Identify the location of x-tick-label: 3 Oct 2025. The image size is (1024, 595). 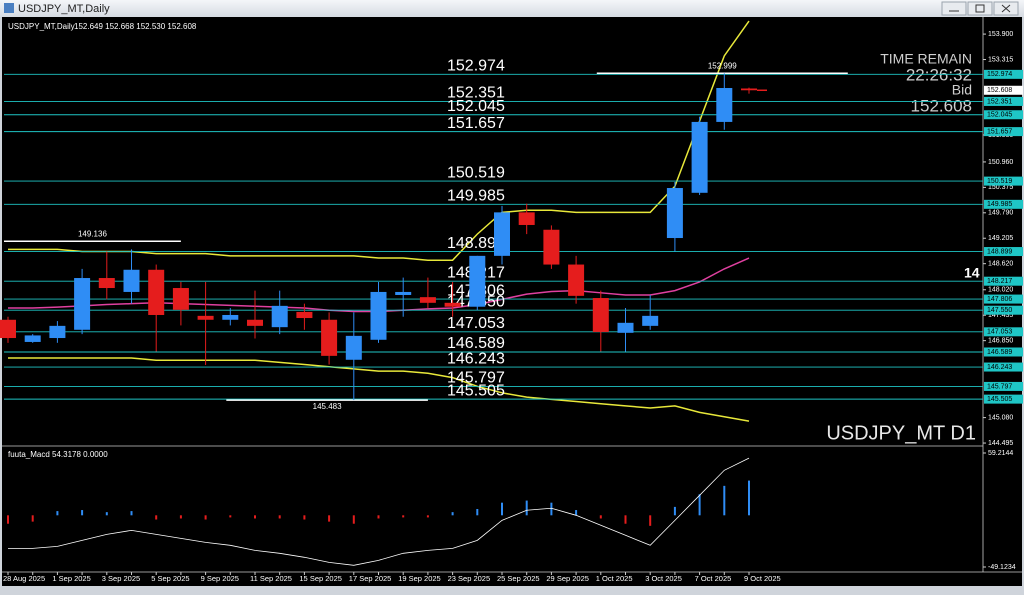
(663, 578).